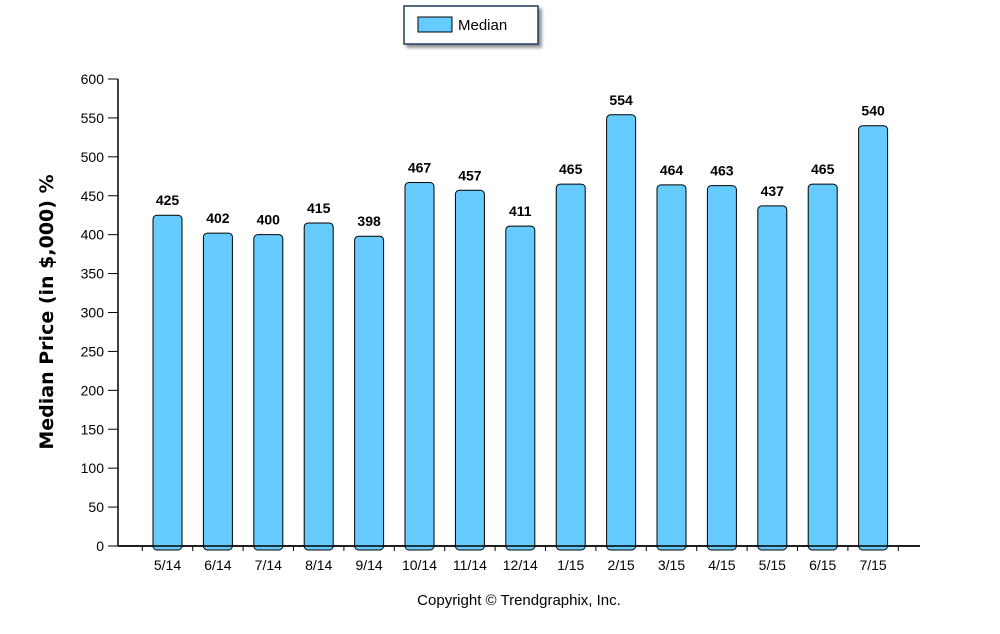  What do you see at coordinates (822, 565) in the screenshot?
I see `x-tick-label: 6/15` at bounding box center [822, 565].